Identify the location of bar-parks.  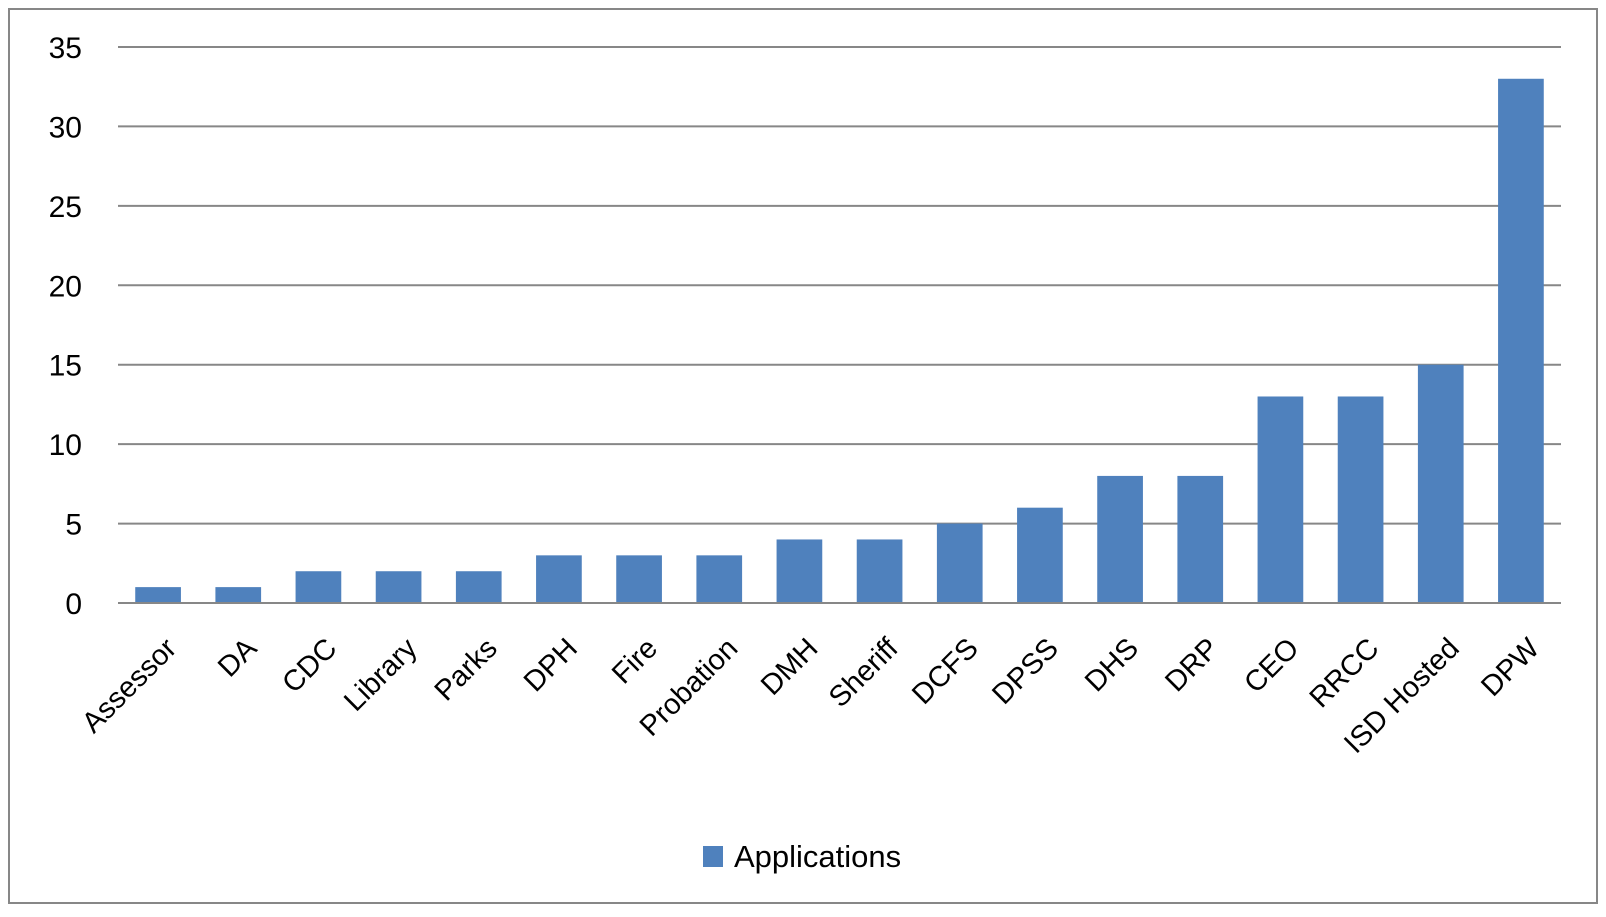
(478, 587).